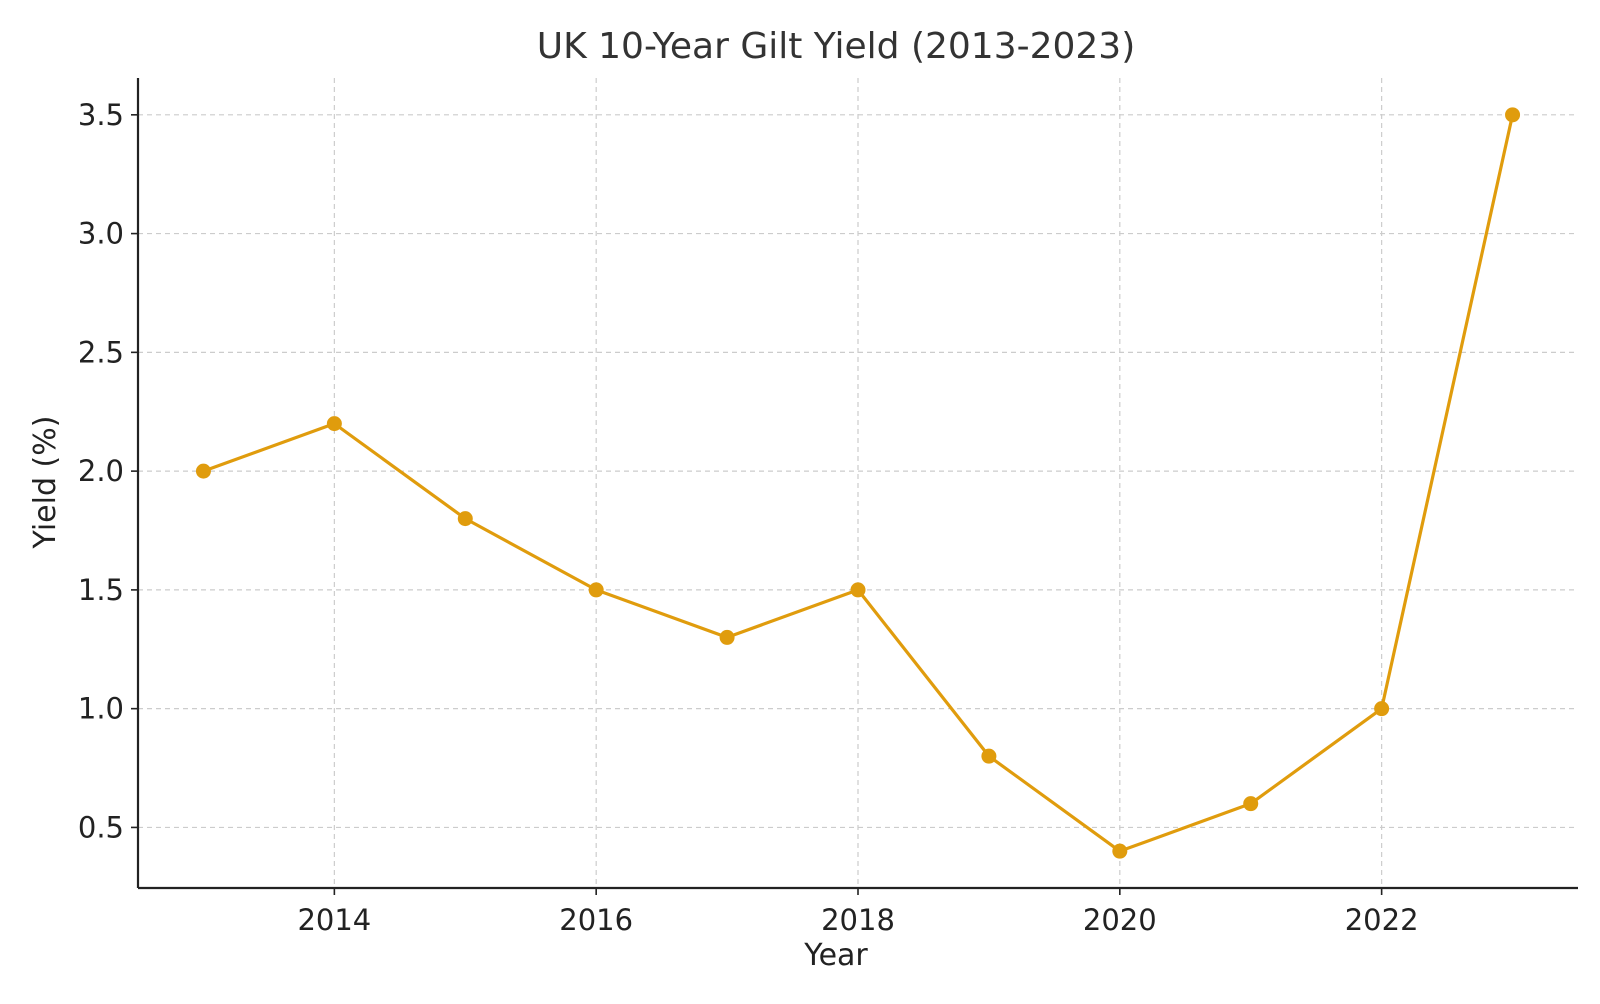 The height and width of the screenshot is (1004, 1600). I want to click on y-tick-label: 1.0, so click(101, 709).